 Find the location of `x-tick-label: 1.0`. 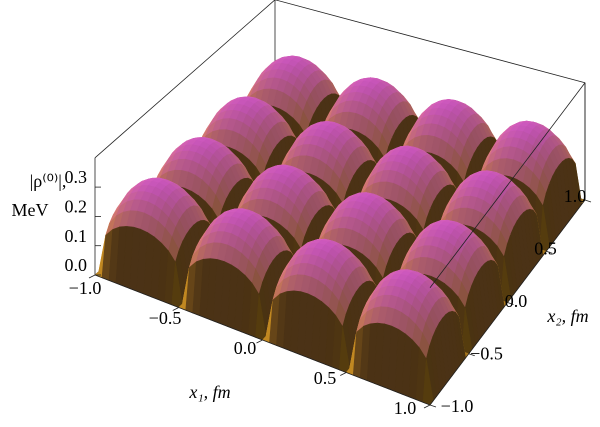

x-tick-label: 1.0 is located at coordinates (405, 408).